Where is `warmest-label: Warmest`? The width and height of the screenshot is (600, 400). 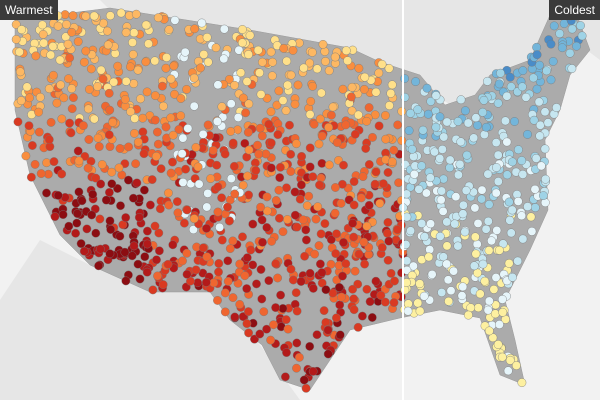
warmest-label: Warmest is located at coordinates (29, 10).